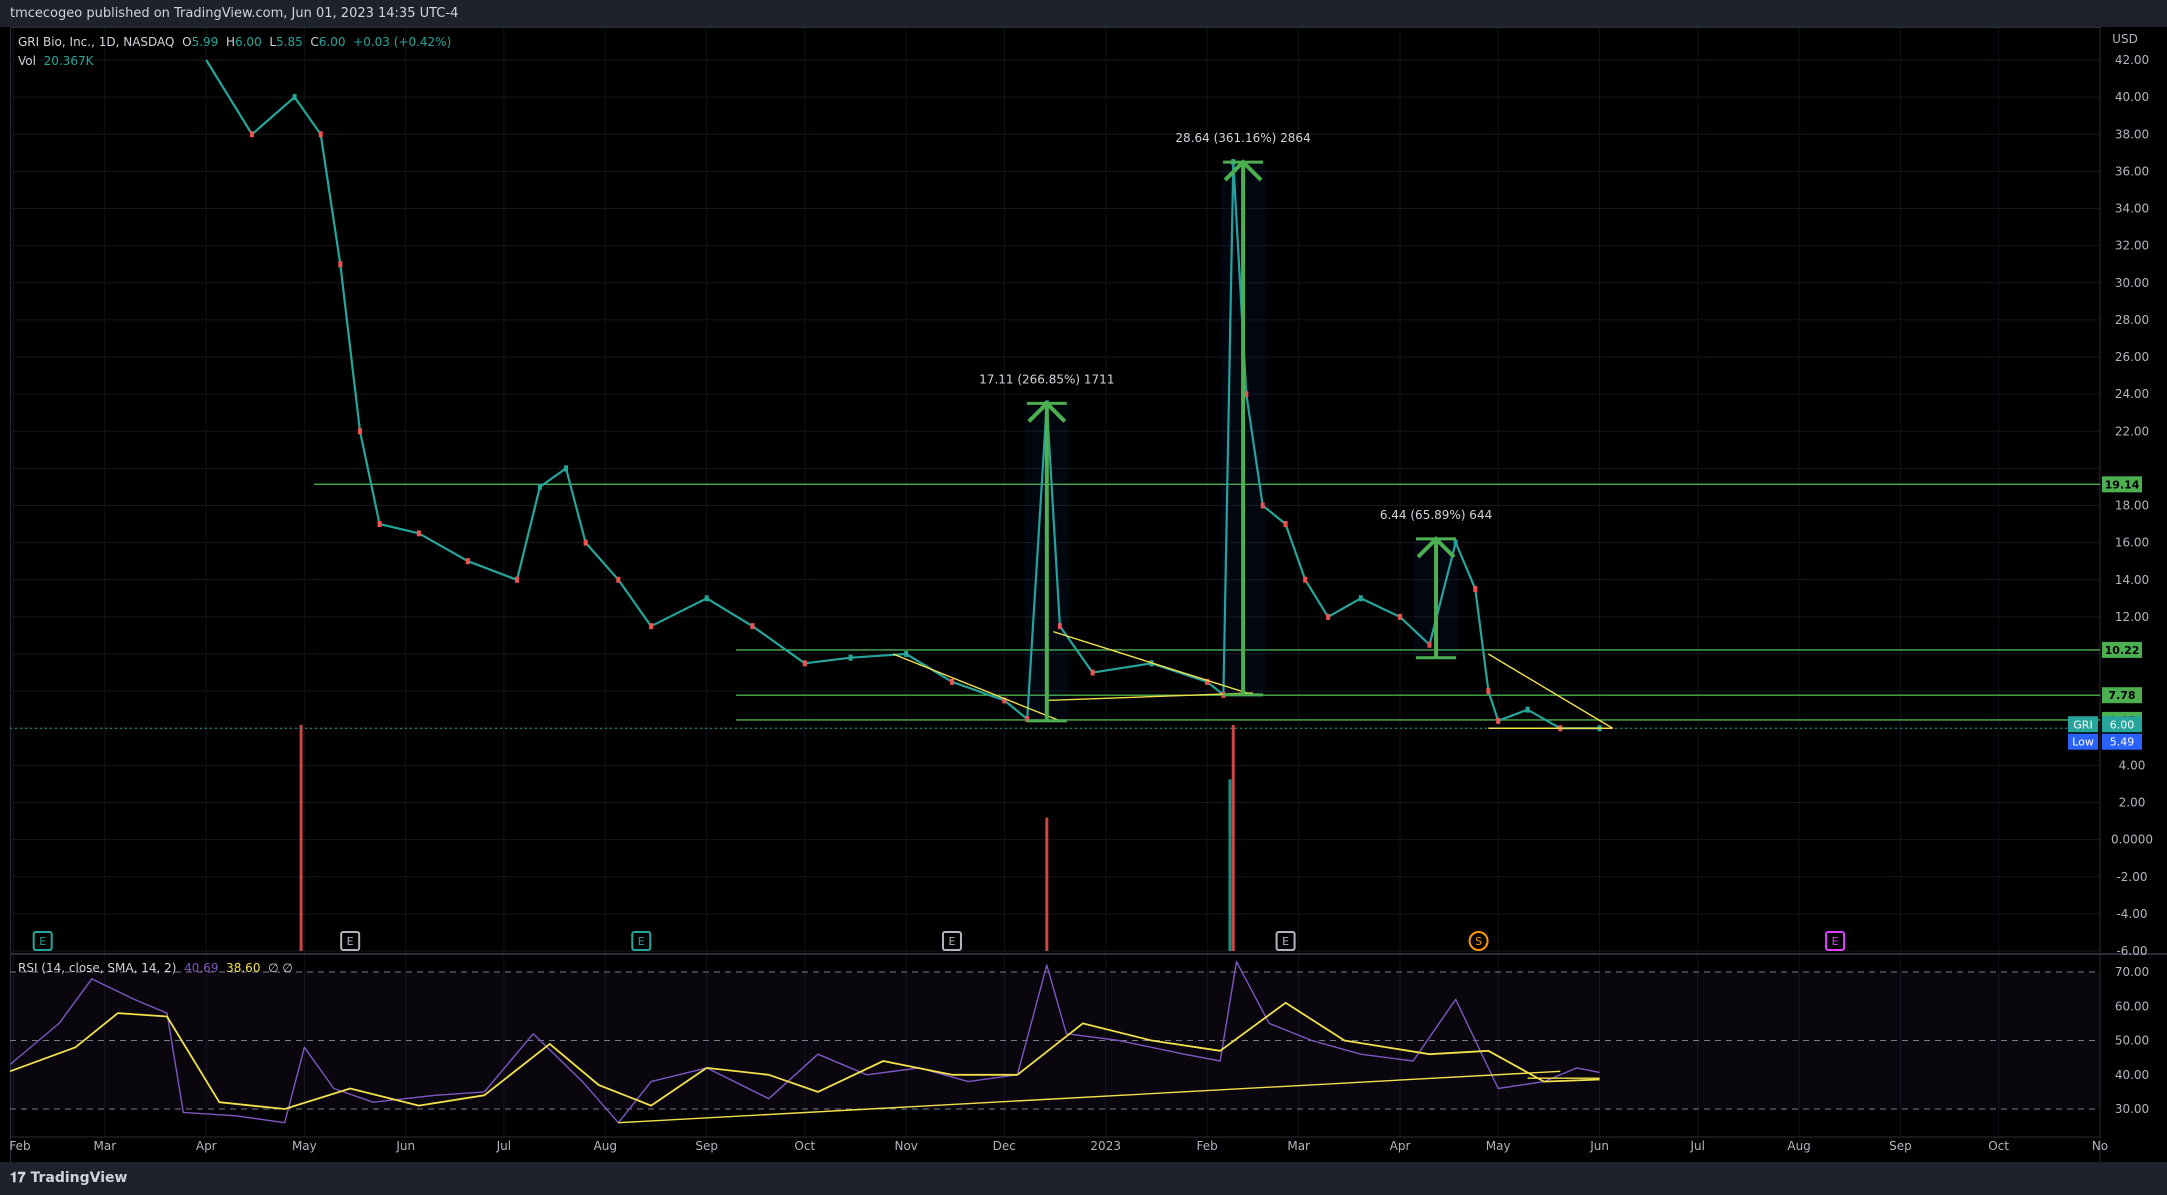 The height and width of the screenshot is (1195, 2167). Describe the element at coordinates (1105, 1146) in the screenshot. I see `x-tick-label: 2023` at that location.